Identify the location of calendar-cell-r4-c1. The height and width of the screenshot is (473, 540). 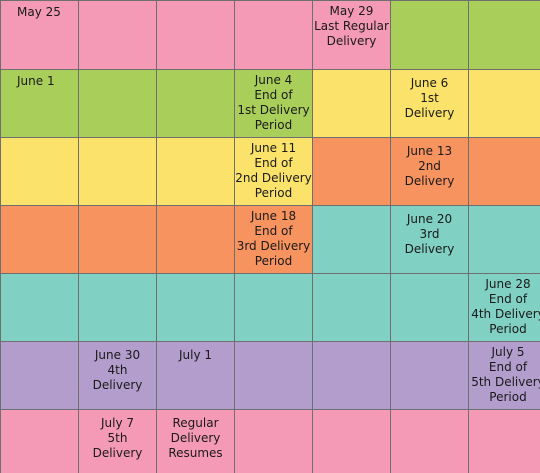
(117, 307).